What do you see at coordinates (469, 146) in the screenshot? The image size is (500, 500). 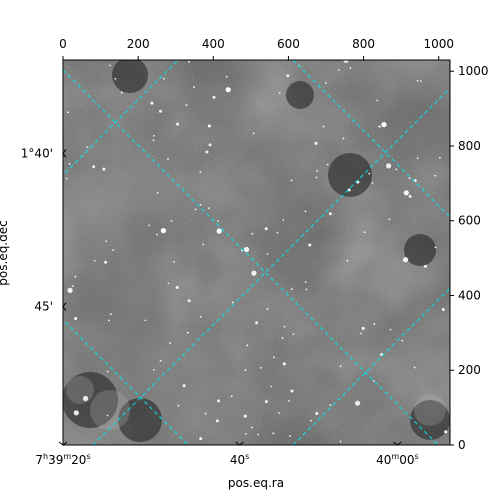 I see `right-tick-label: 800` at bounding box center [469, 146].